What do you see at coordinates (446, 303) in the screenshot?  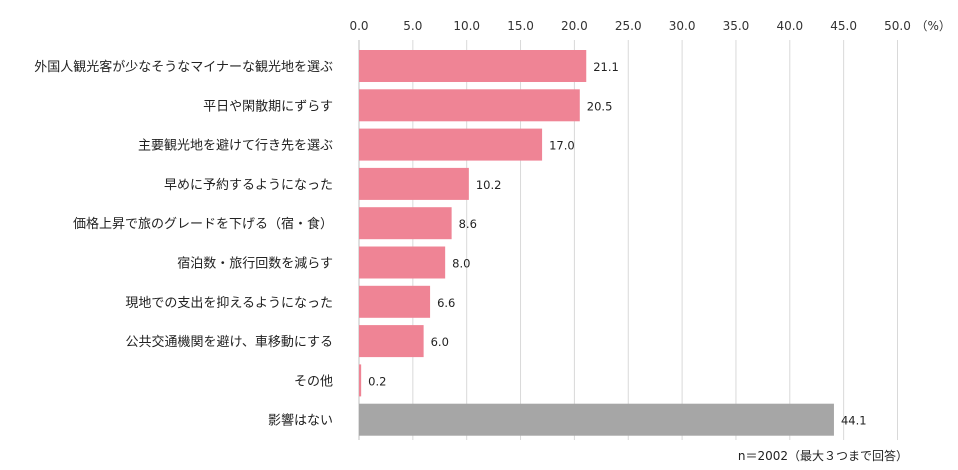 I see `value-label: 6.6` at bounding box center [446, 303].